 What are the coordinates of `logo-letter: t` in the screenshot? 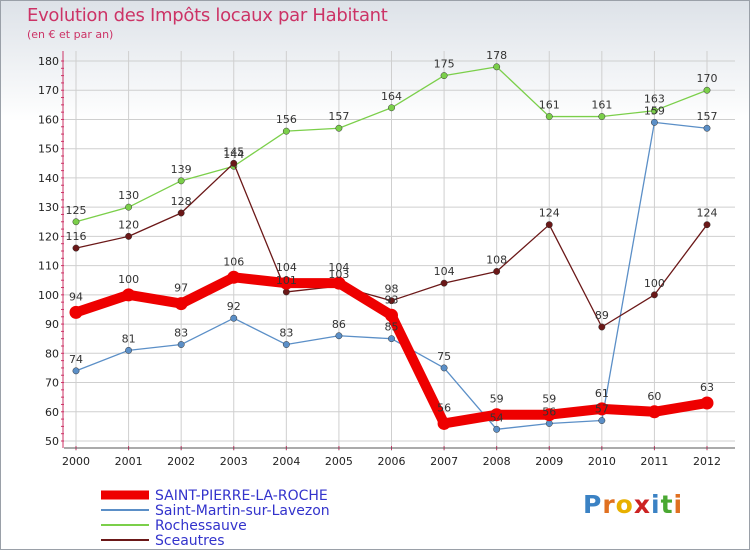 It's located at (667, 504).